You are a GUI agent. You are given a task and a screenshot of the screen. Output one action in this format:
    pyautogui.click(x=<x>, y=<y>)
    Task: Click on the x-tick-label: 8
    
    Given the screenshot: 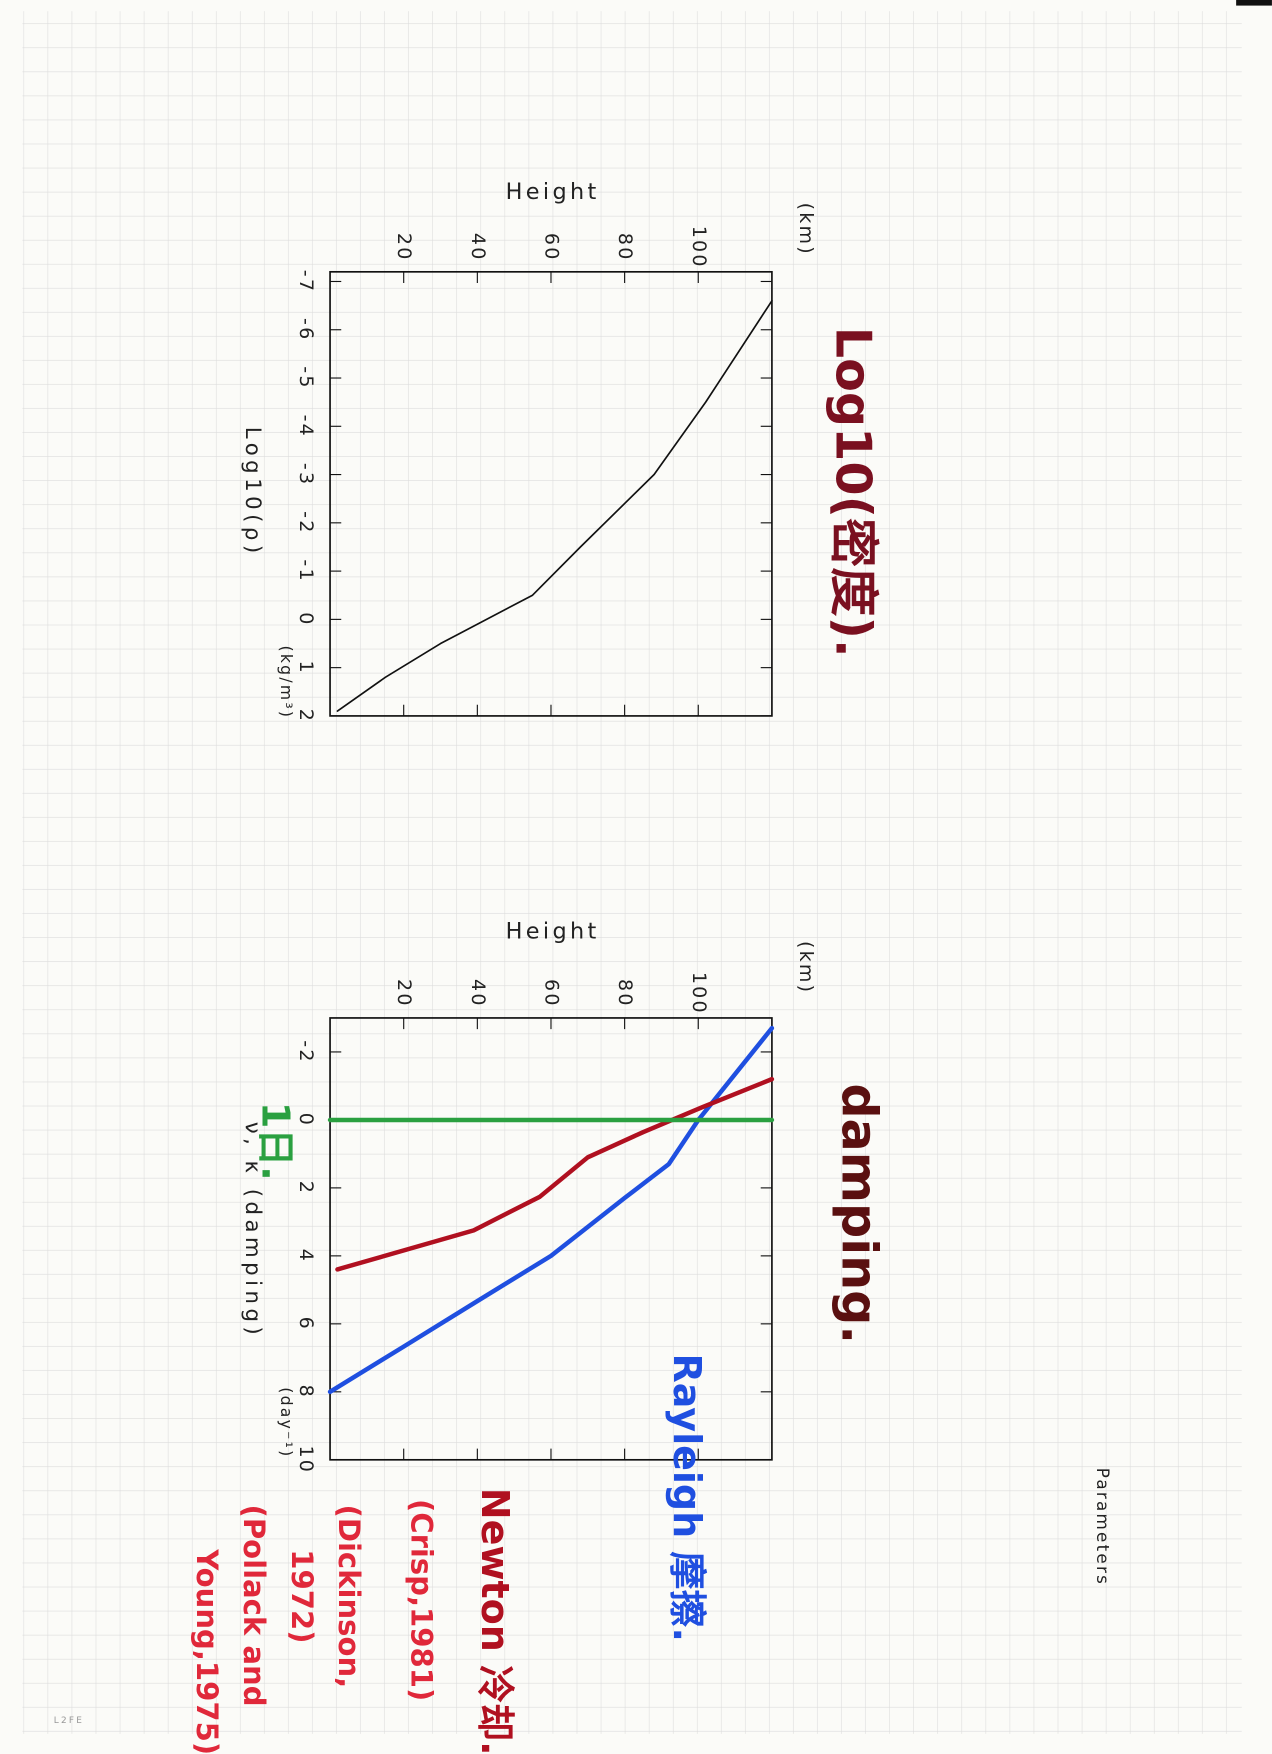 What is the action you would take?
    pyautogui.click(x=306, y=1392)
    